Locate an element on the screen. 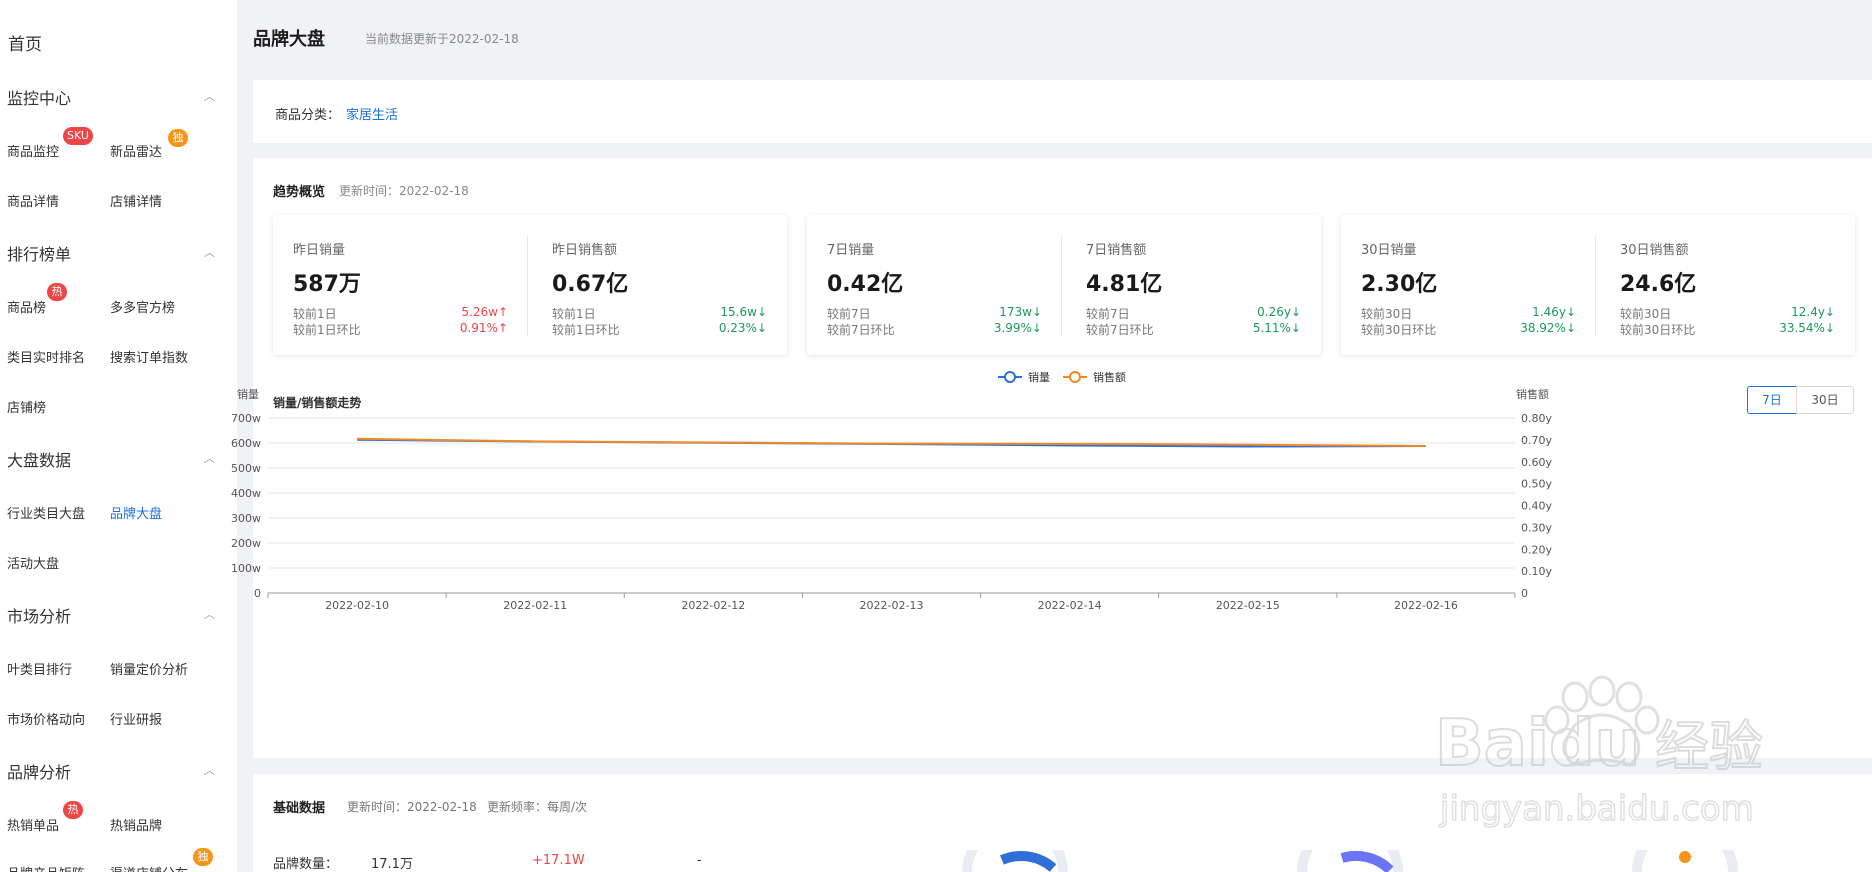  sidebar-section-market-analysis: 市场分析 is located at coordinates (39, 616).